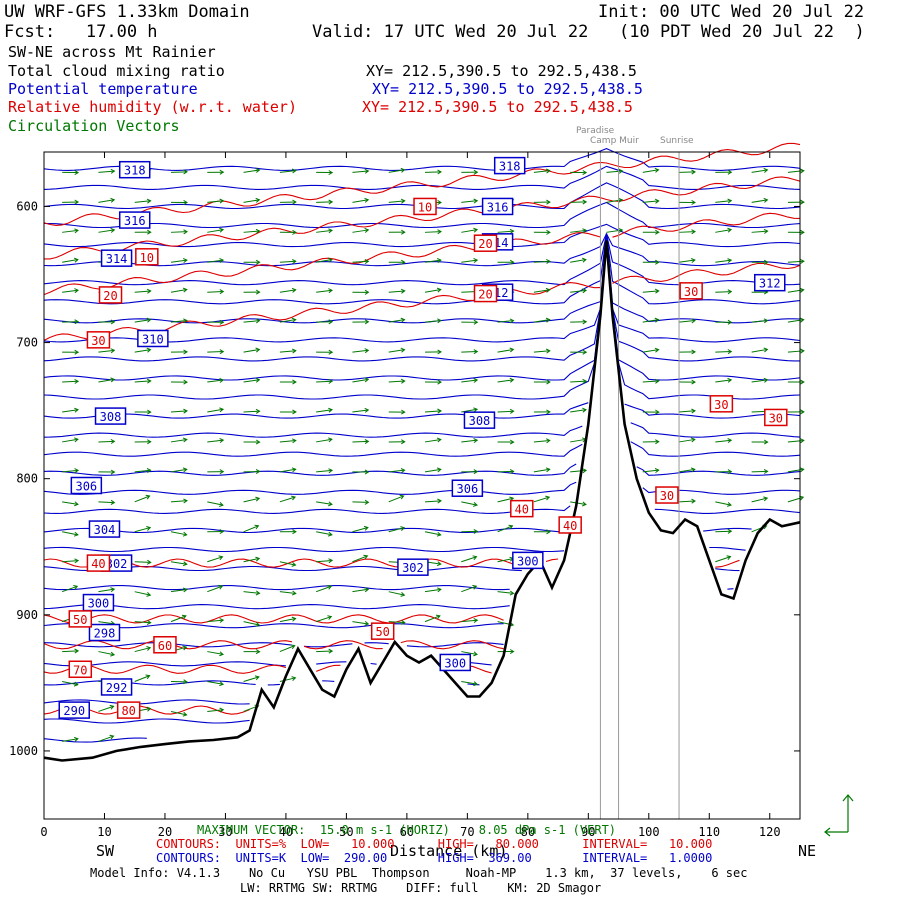 This screenshot has height=900, width=900. Describe the element at coordinates (770, 832) in the screenshot. I see `x-tick-label: 120` at that location.